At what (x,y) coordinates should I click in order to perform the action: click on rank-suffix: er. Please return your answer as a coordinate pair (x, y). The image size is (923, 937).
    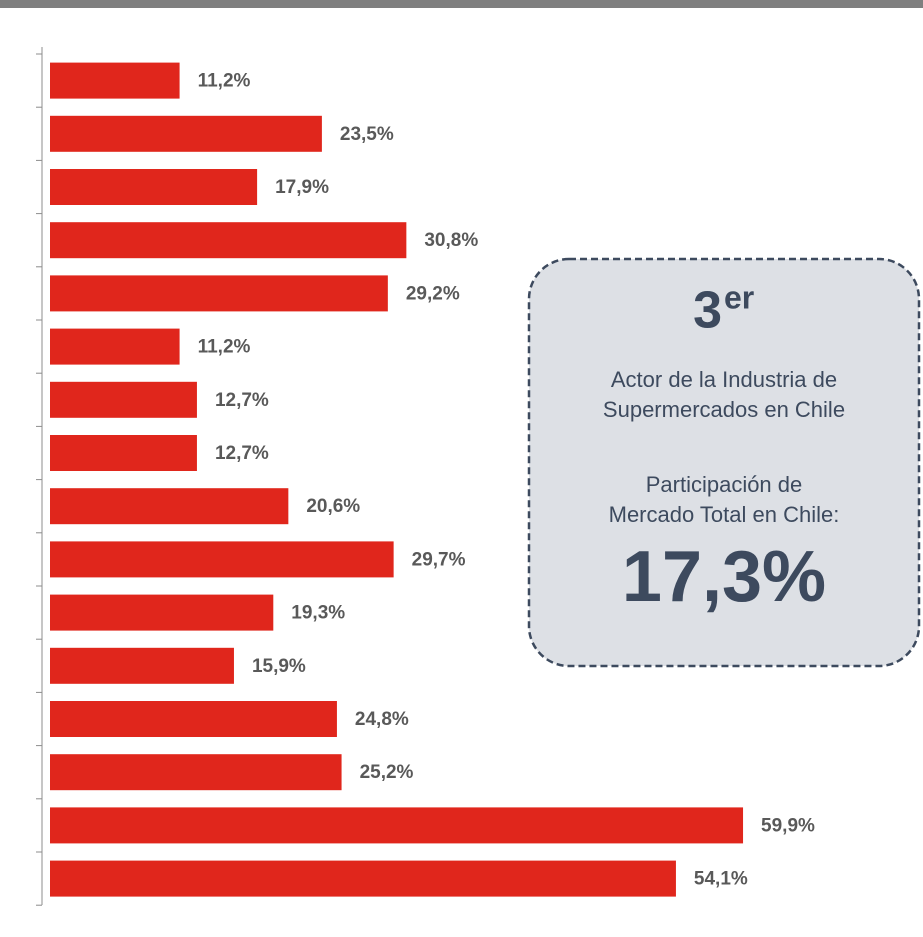
    Looking at the image, I should click on (739, 297).